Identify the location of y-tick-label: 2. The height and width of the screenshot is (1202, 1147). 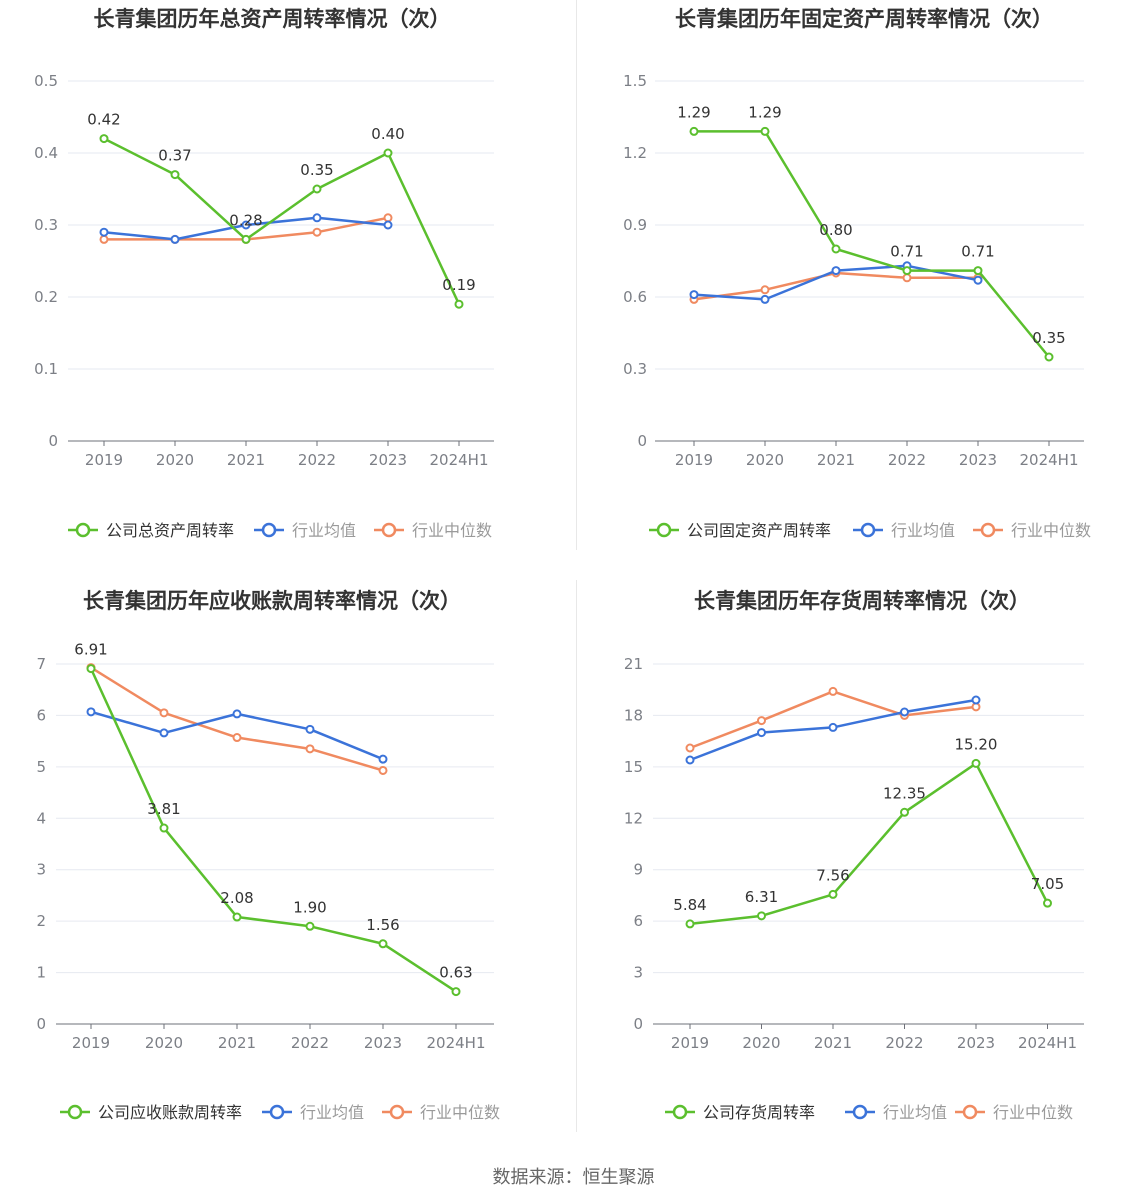
(41, 921).